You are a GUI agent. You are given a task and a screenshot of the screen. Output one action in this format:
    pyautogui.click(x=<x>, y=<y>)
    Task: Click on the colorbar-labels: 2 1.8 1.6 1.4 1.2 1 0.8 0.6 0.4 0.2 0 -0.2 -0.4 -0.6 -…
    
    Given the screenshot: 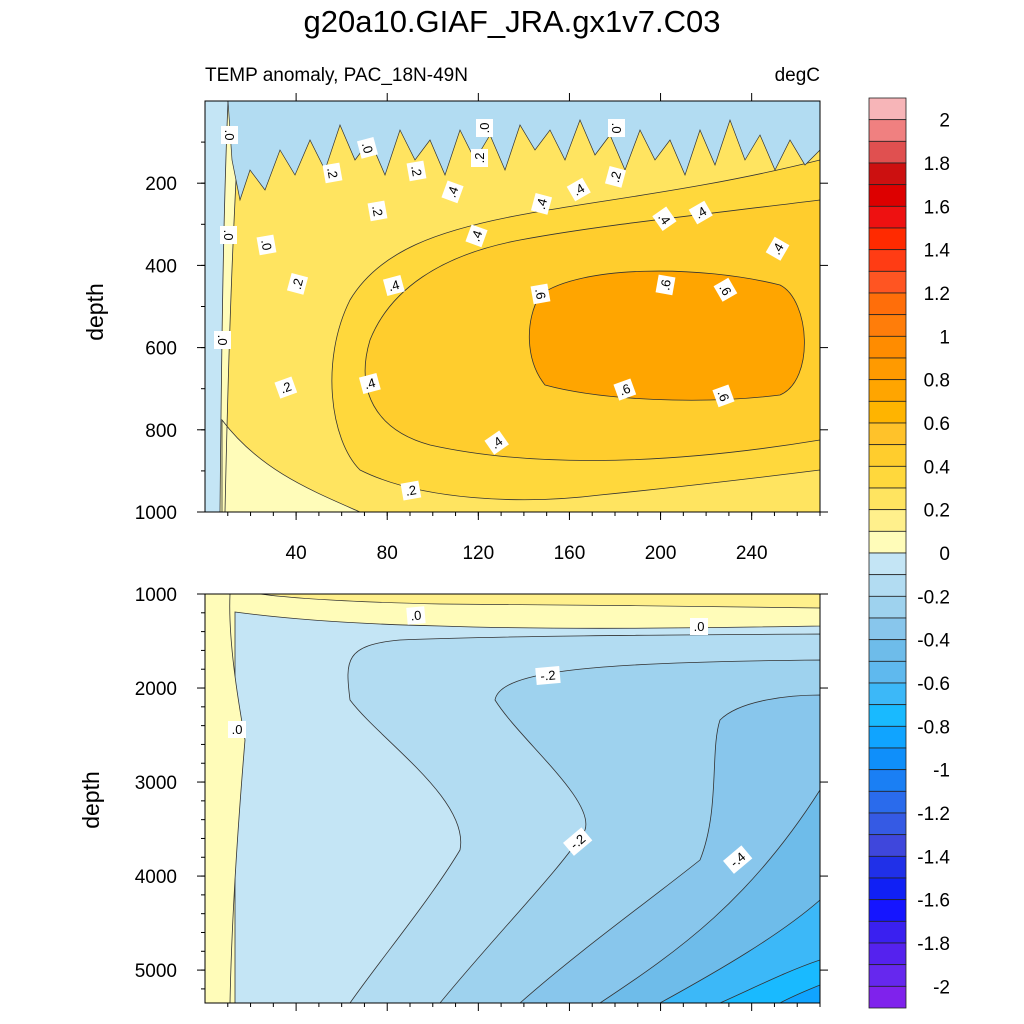 What is the action you would take?
    pyautogui.click(x=933, y=555)
    